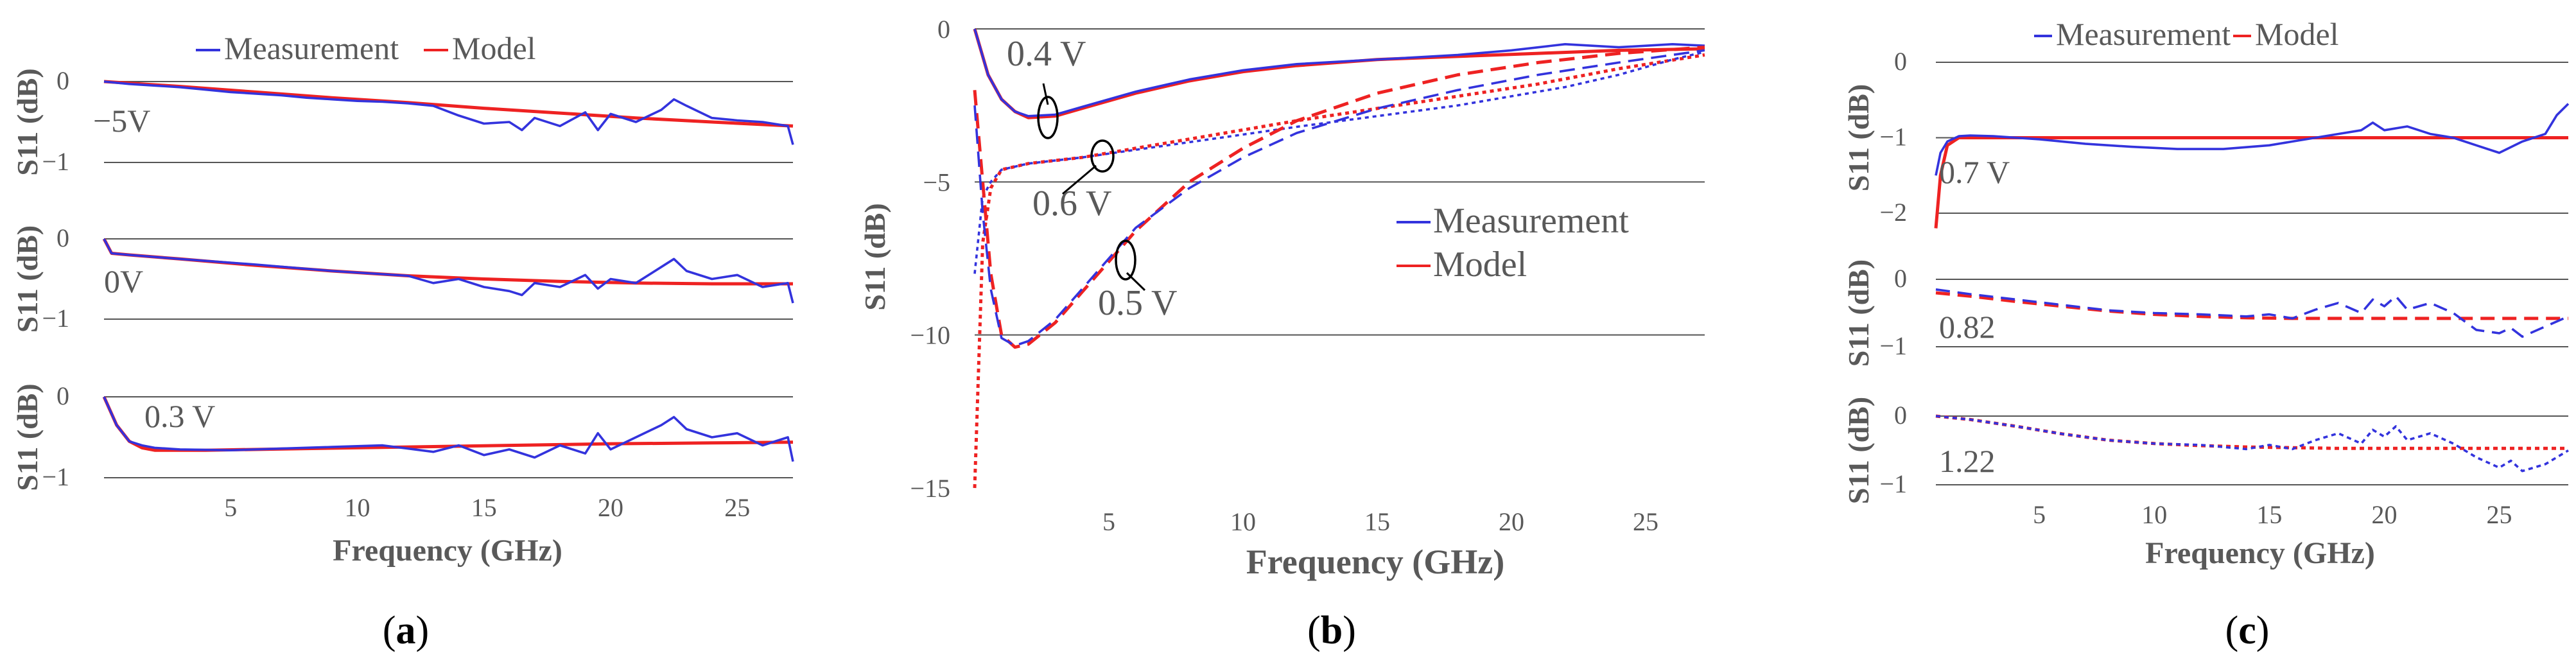  I want to click on legend-c: Measurement Model, so click(2186, 34).